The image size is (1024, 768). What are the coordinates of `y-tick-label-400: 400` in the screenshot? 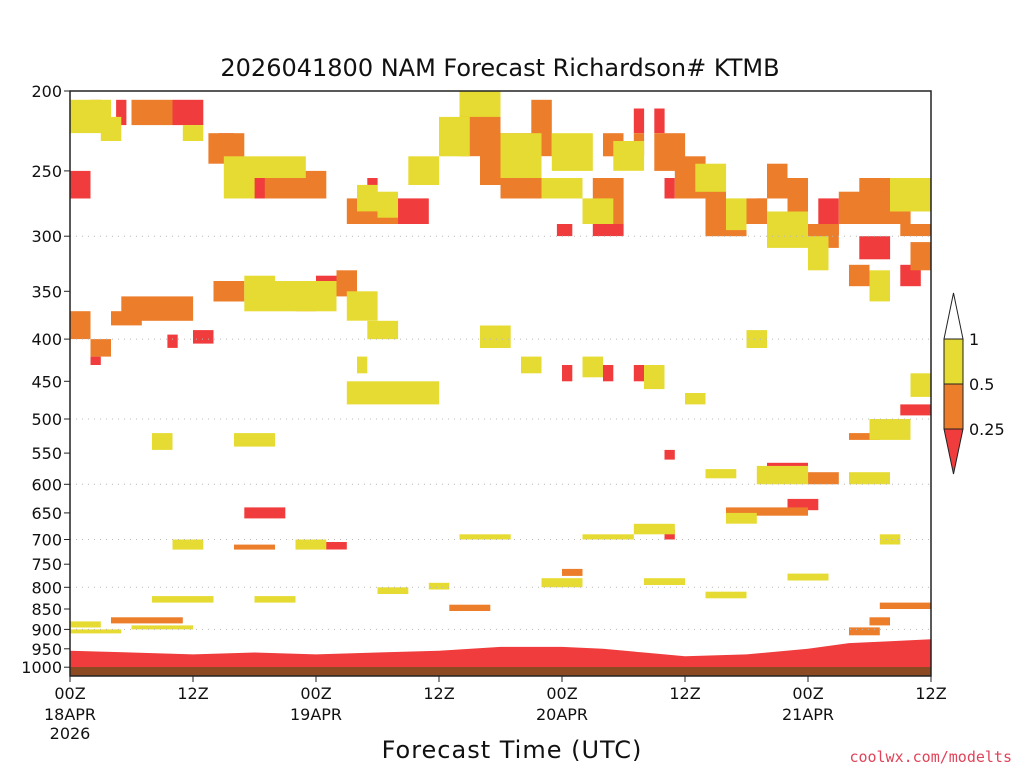 It's located at (46, 339).